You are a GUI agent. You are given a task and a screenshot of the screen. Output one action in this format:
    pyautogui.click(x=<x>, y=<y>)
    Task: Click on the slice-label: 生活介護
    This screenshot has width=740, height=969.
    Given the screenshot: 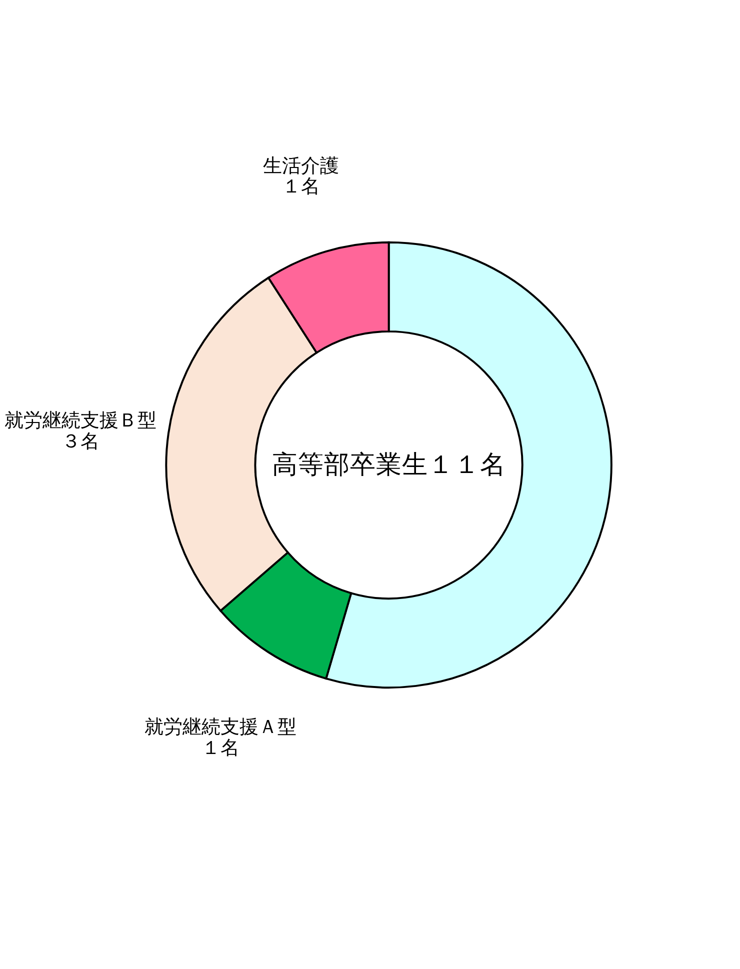 What is the action you would take?
    pyautogui.click(x=301, y=166)
    